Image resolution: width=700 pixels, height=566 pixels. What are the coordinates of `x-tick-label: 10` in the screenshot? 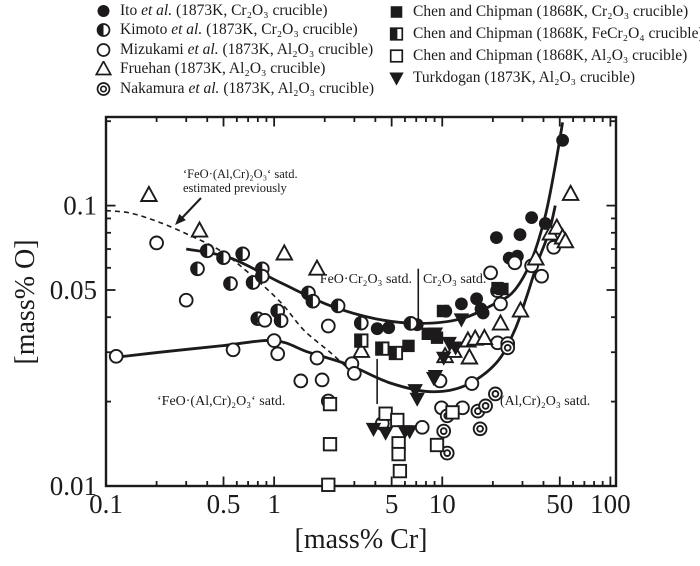 It's located at (442, 504).